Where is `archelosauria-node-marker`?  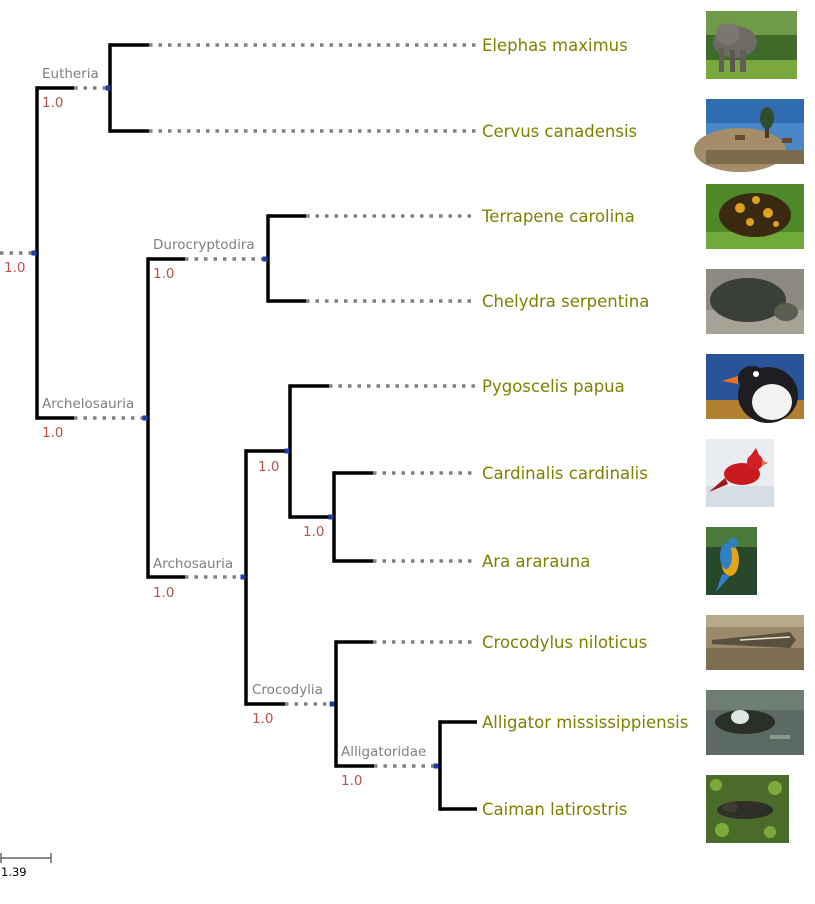 archelosauria-node-marker is located at coordinates (145, 418).